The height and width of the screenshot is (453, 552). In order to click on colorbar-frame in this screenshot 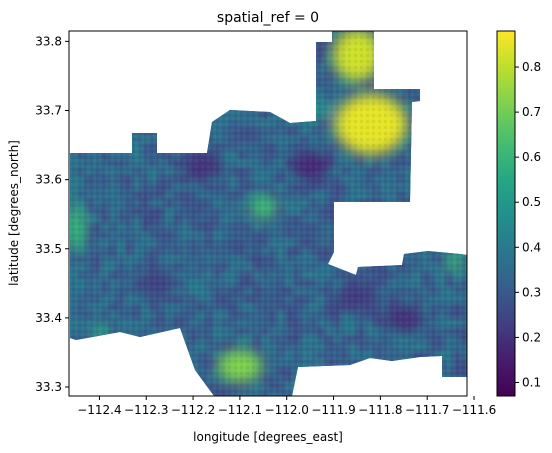, I will do `click(506, 213)`.